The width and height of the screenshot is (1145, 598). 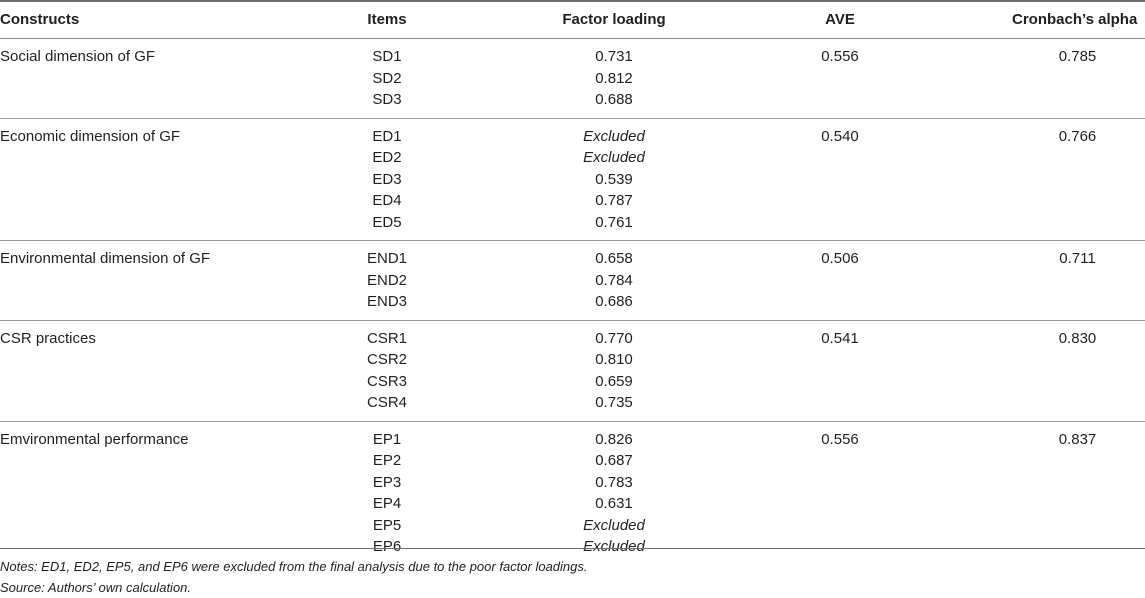 What do you see at coordinates (572, 1) in the screenshot?
I see `top-rule` at bounding box center [572, 1].